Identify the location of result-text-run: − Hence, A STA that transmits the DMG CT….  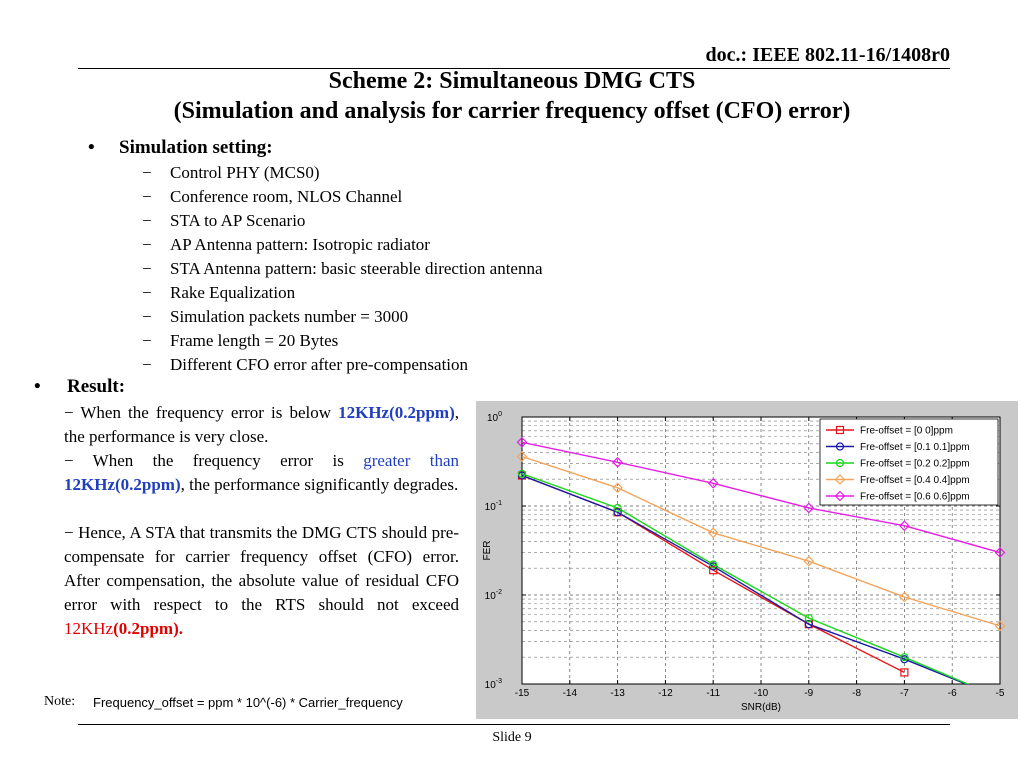
(261, 568).